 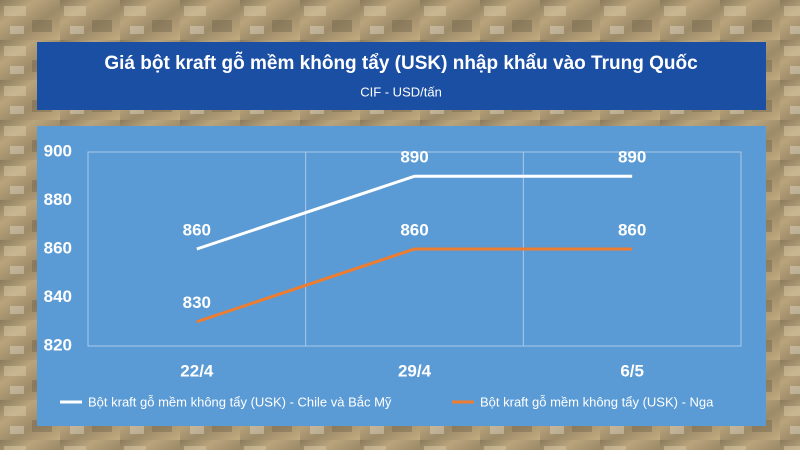 What do you see at coordinates (58, 344) in the screenshot?
I see `y-tick-label: 820` at bounding box center [58, 344].